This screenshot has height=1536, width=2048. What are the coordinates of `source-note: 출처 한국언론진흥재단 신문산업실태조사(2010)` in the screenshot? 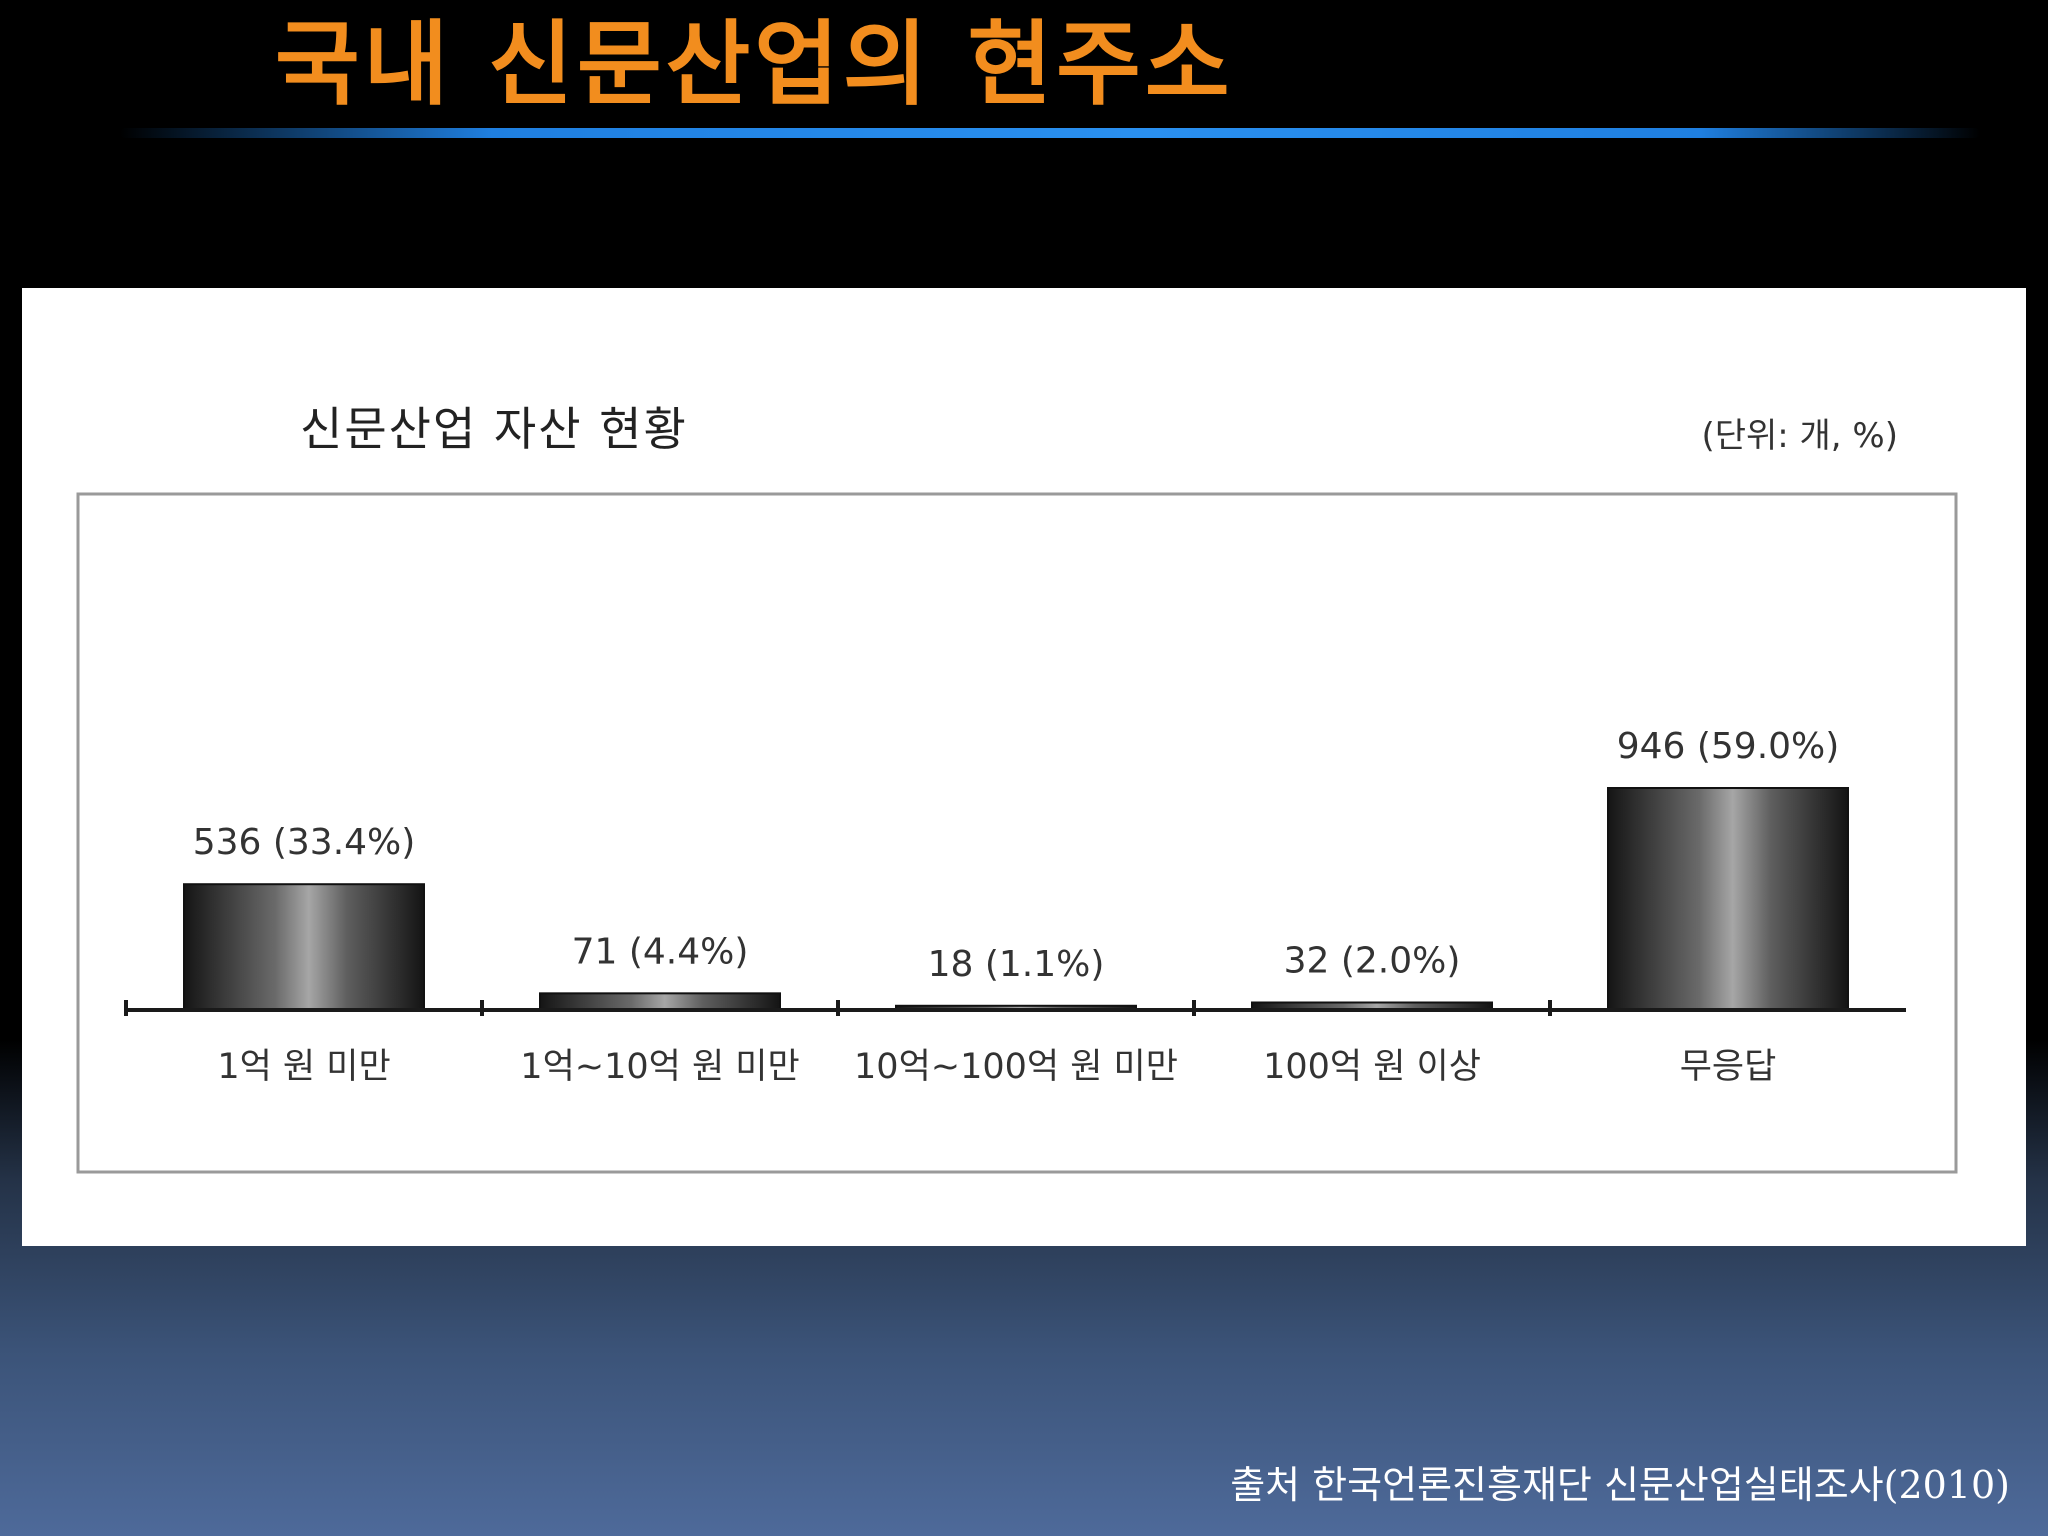 It's located at (1620, 1485).